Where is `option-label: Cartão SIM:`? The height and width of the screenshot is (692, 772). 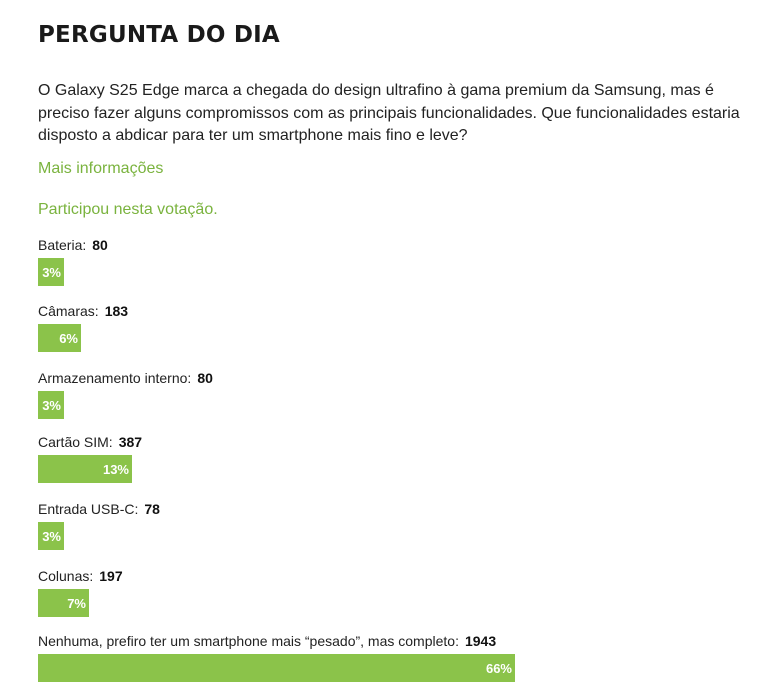 option-label: Cartão SIM: is located at coordinates (75, 442).